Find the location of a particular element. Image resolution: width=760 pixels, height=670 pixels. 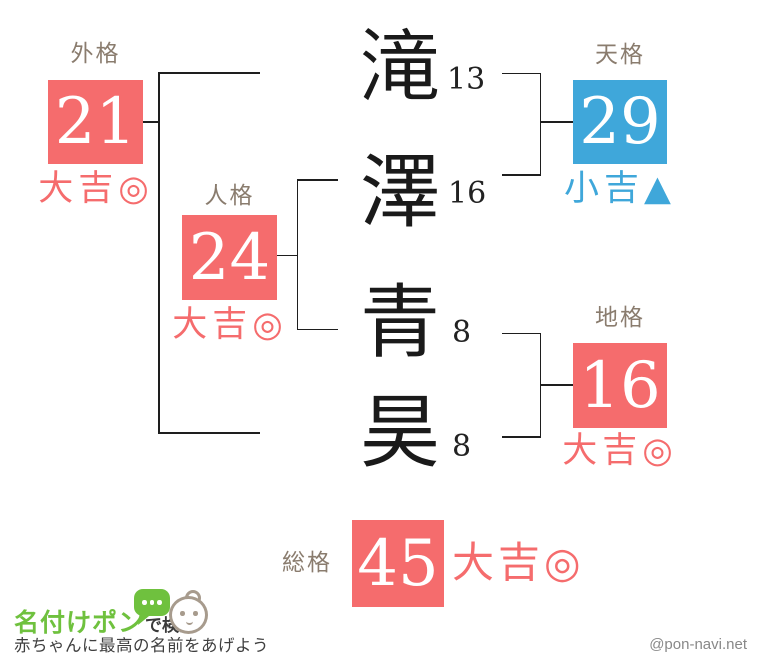

stroke-count-1: 13 is located at coordinates (466, 79).